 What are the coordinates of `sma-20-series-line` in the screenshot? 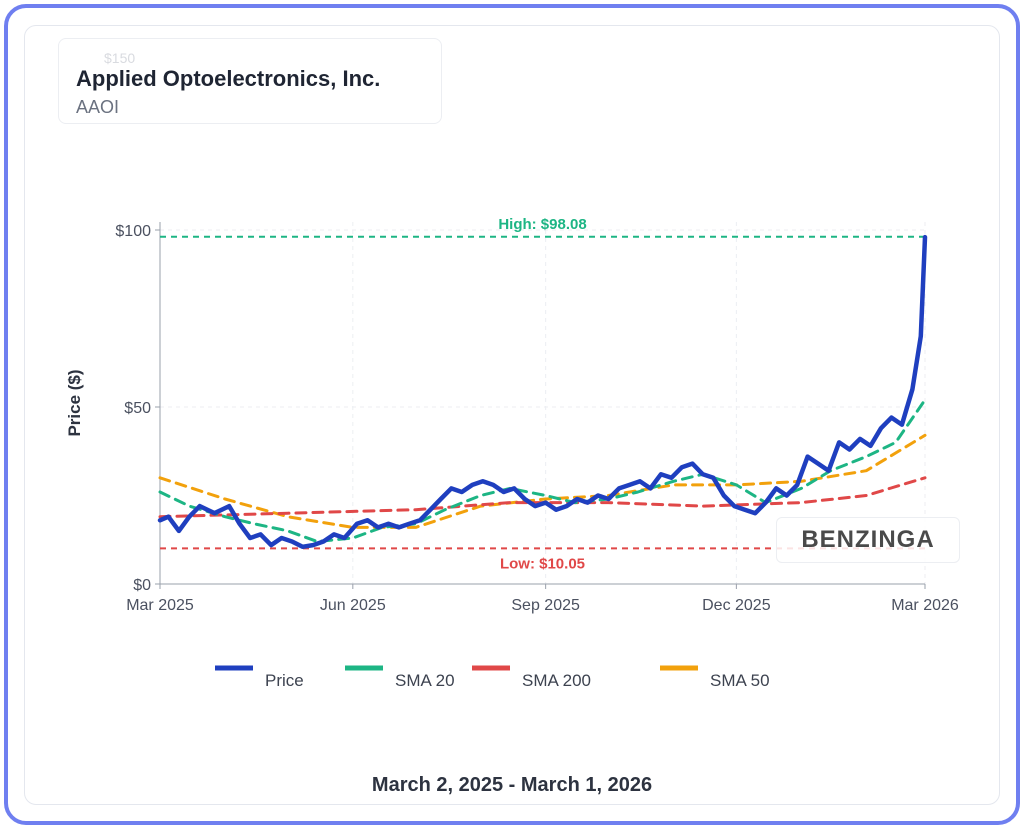 It's located at (542, 470).